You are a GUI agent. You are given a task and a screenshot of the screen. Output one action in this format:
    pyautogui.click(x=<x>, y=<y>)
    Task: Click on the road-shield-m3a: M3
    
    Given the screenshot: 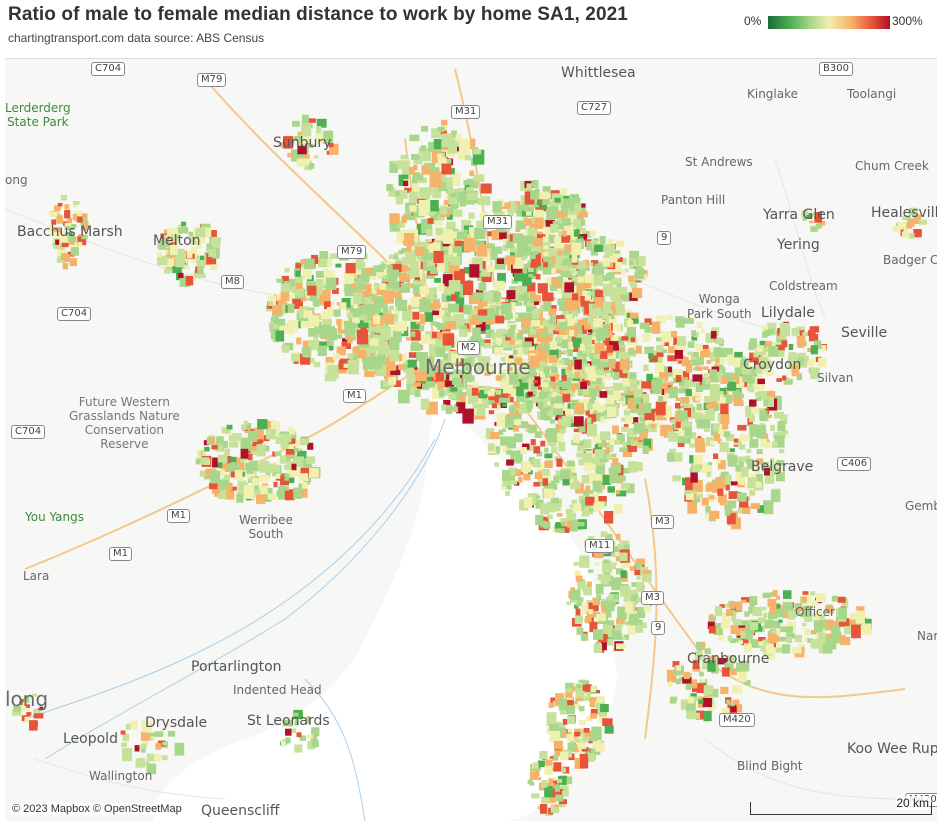 What is the action you would take?
    pyautogui.click(x=662, y=522)
    